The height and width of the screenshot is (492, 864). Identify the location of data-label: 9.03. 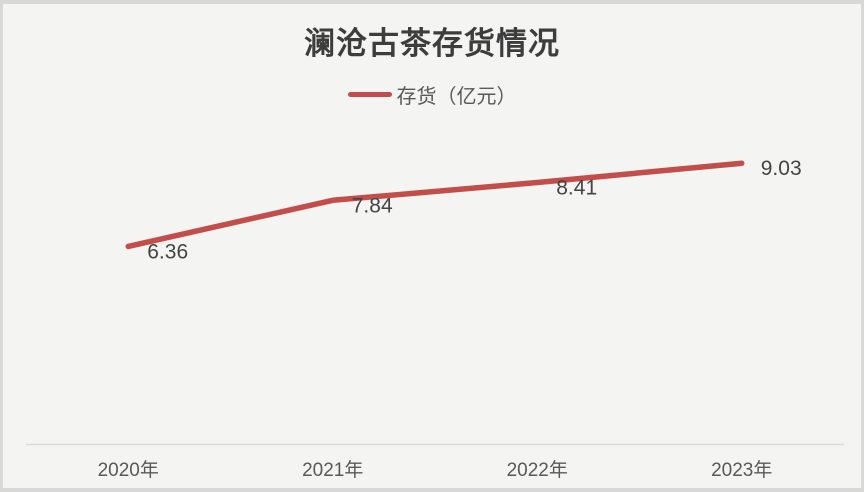
(781, 168).